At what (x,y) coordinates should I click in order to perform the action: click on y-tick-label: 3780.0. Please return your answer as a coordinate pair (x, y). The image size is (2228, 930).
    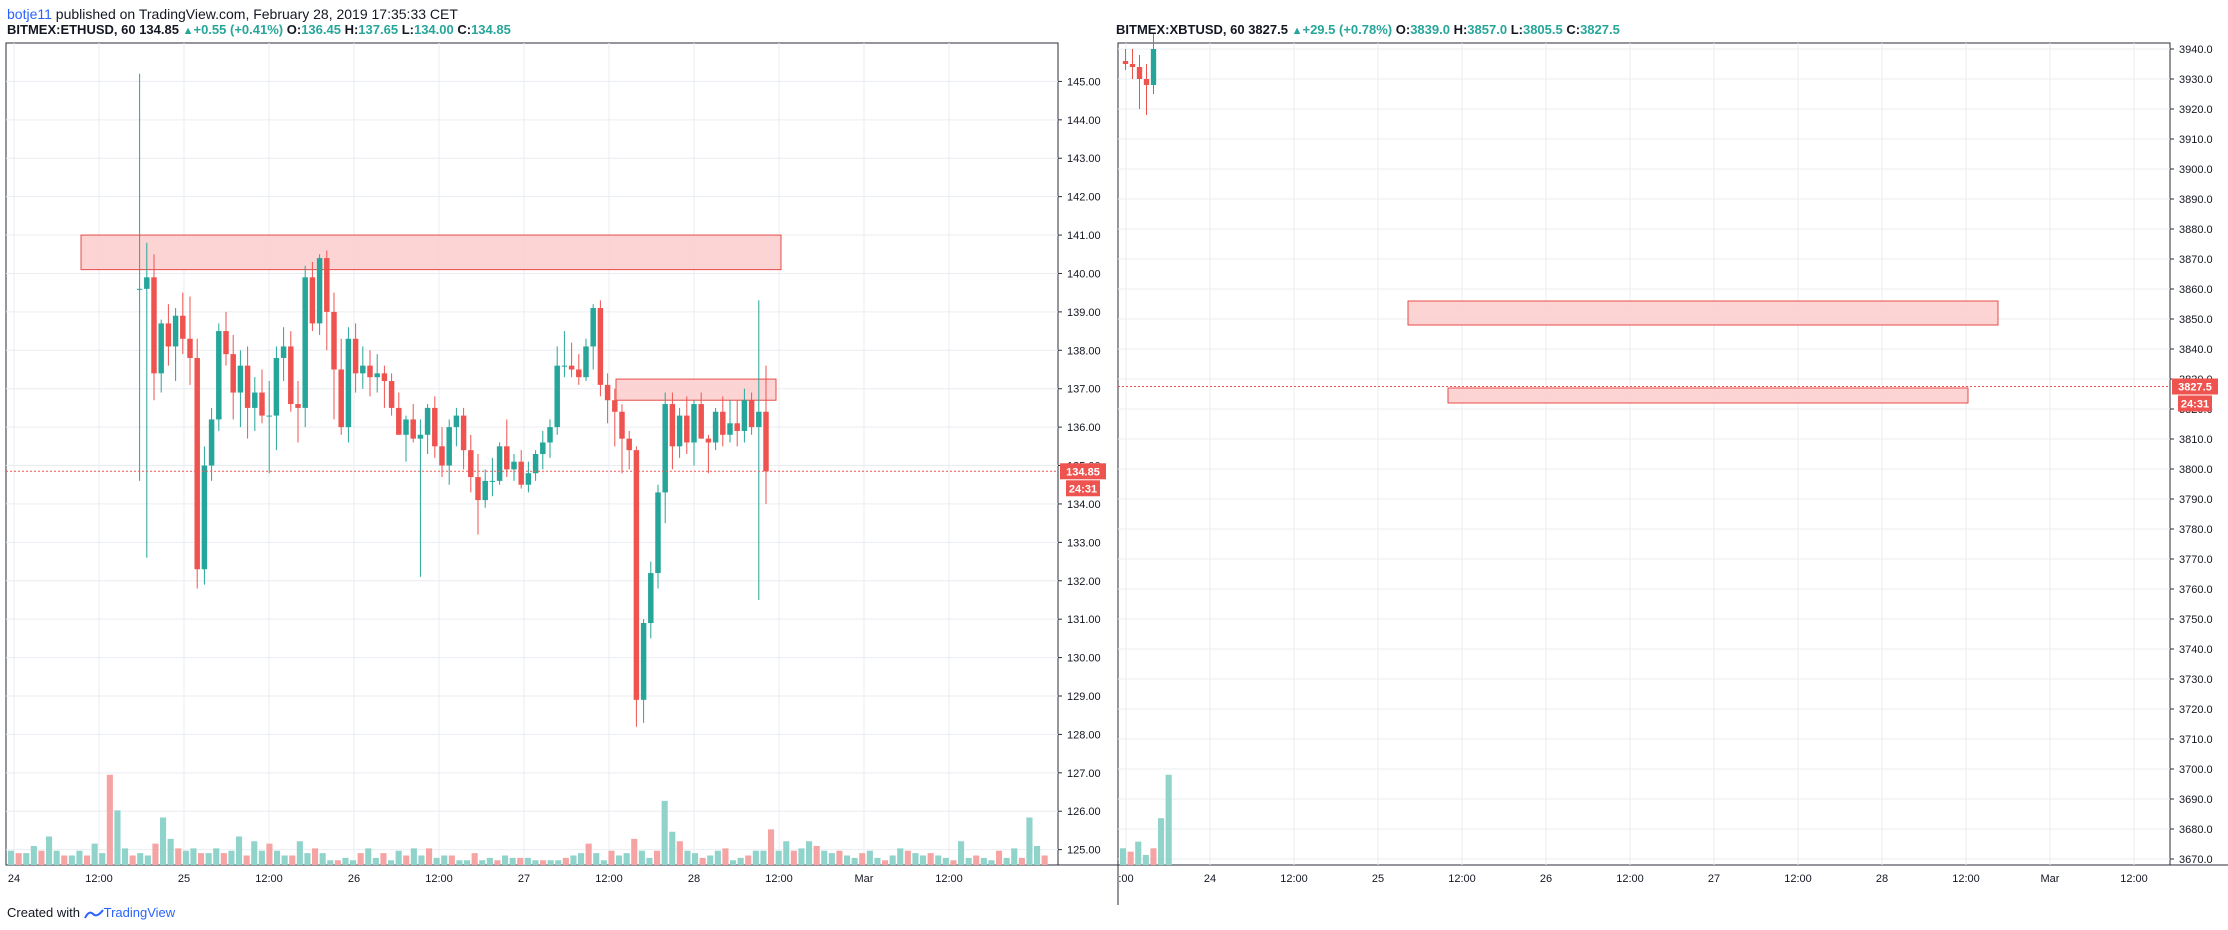
    Looking at the image, I should click on (2196, 530).